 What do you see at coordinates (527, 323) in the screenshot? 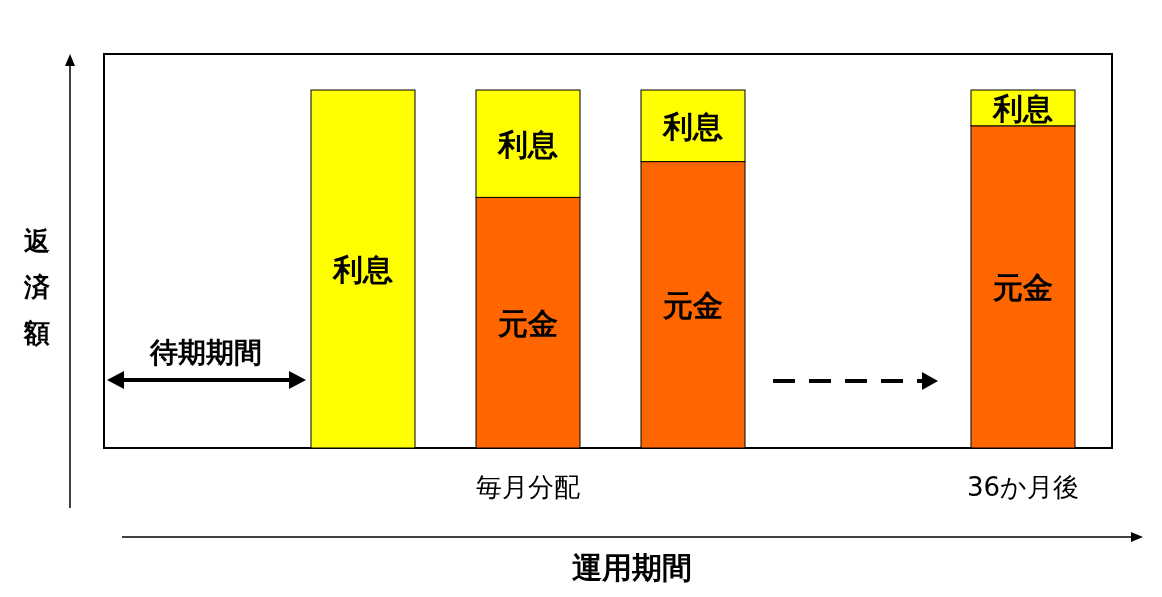
I see `series-label: 元金` at bounding box center [527, 323].